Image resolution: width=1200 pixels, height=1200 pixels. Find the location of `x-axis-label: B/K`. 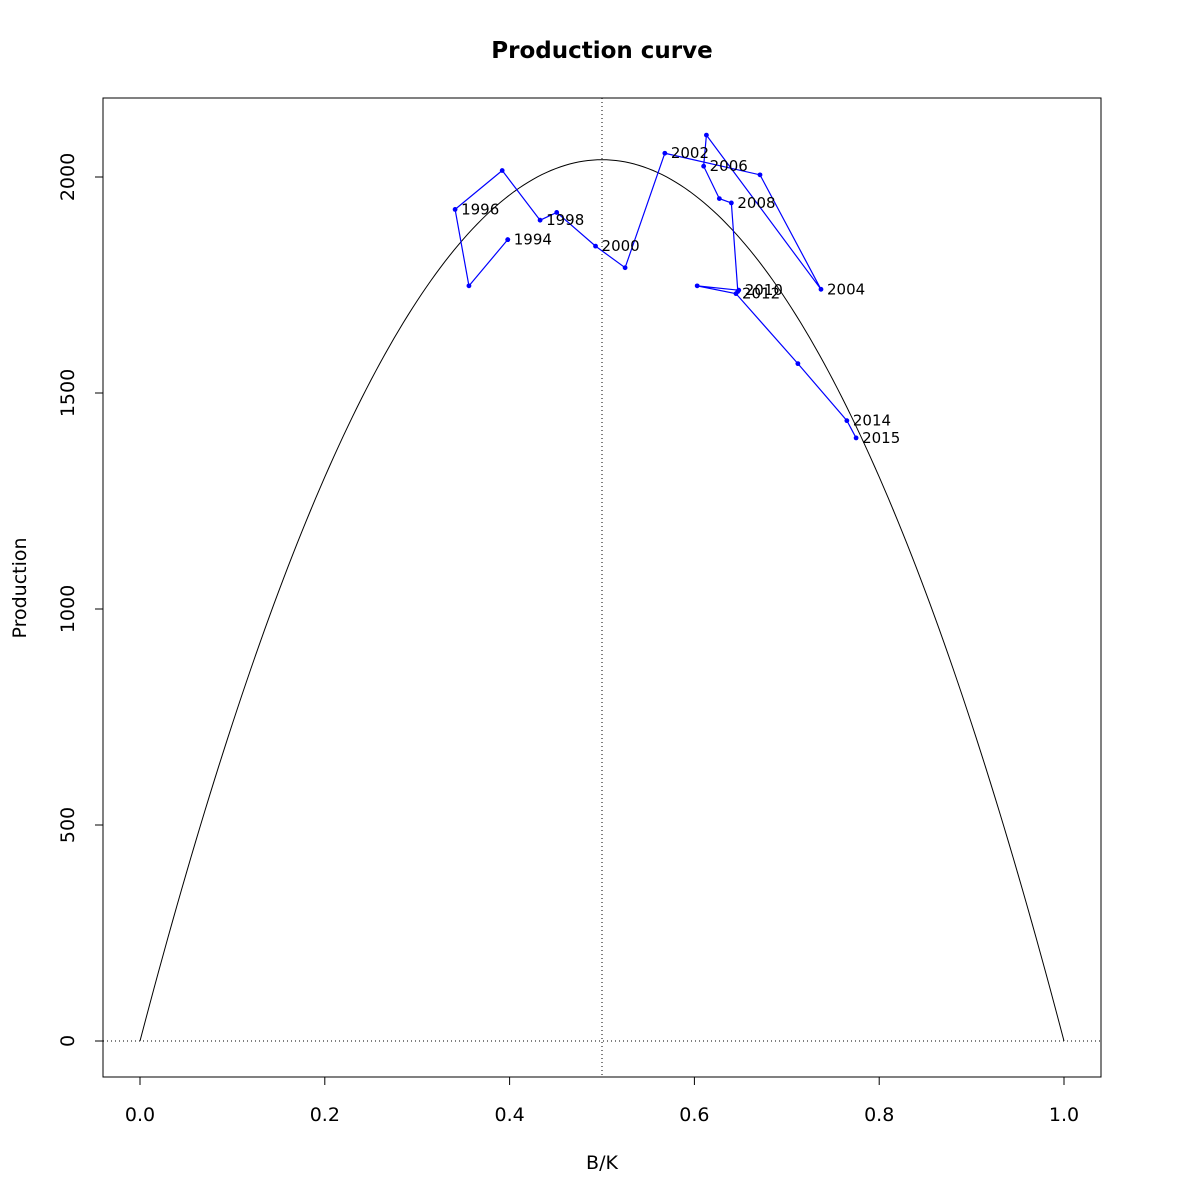

x-axis-label: B/K is located at coordinates (602, 1163).